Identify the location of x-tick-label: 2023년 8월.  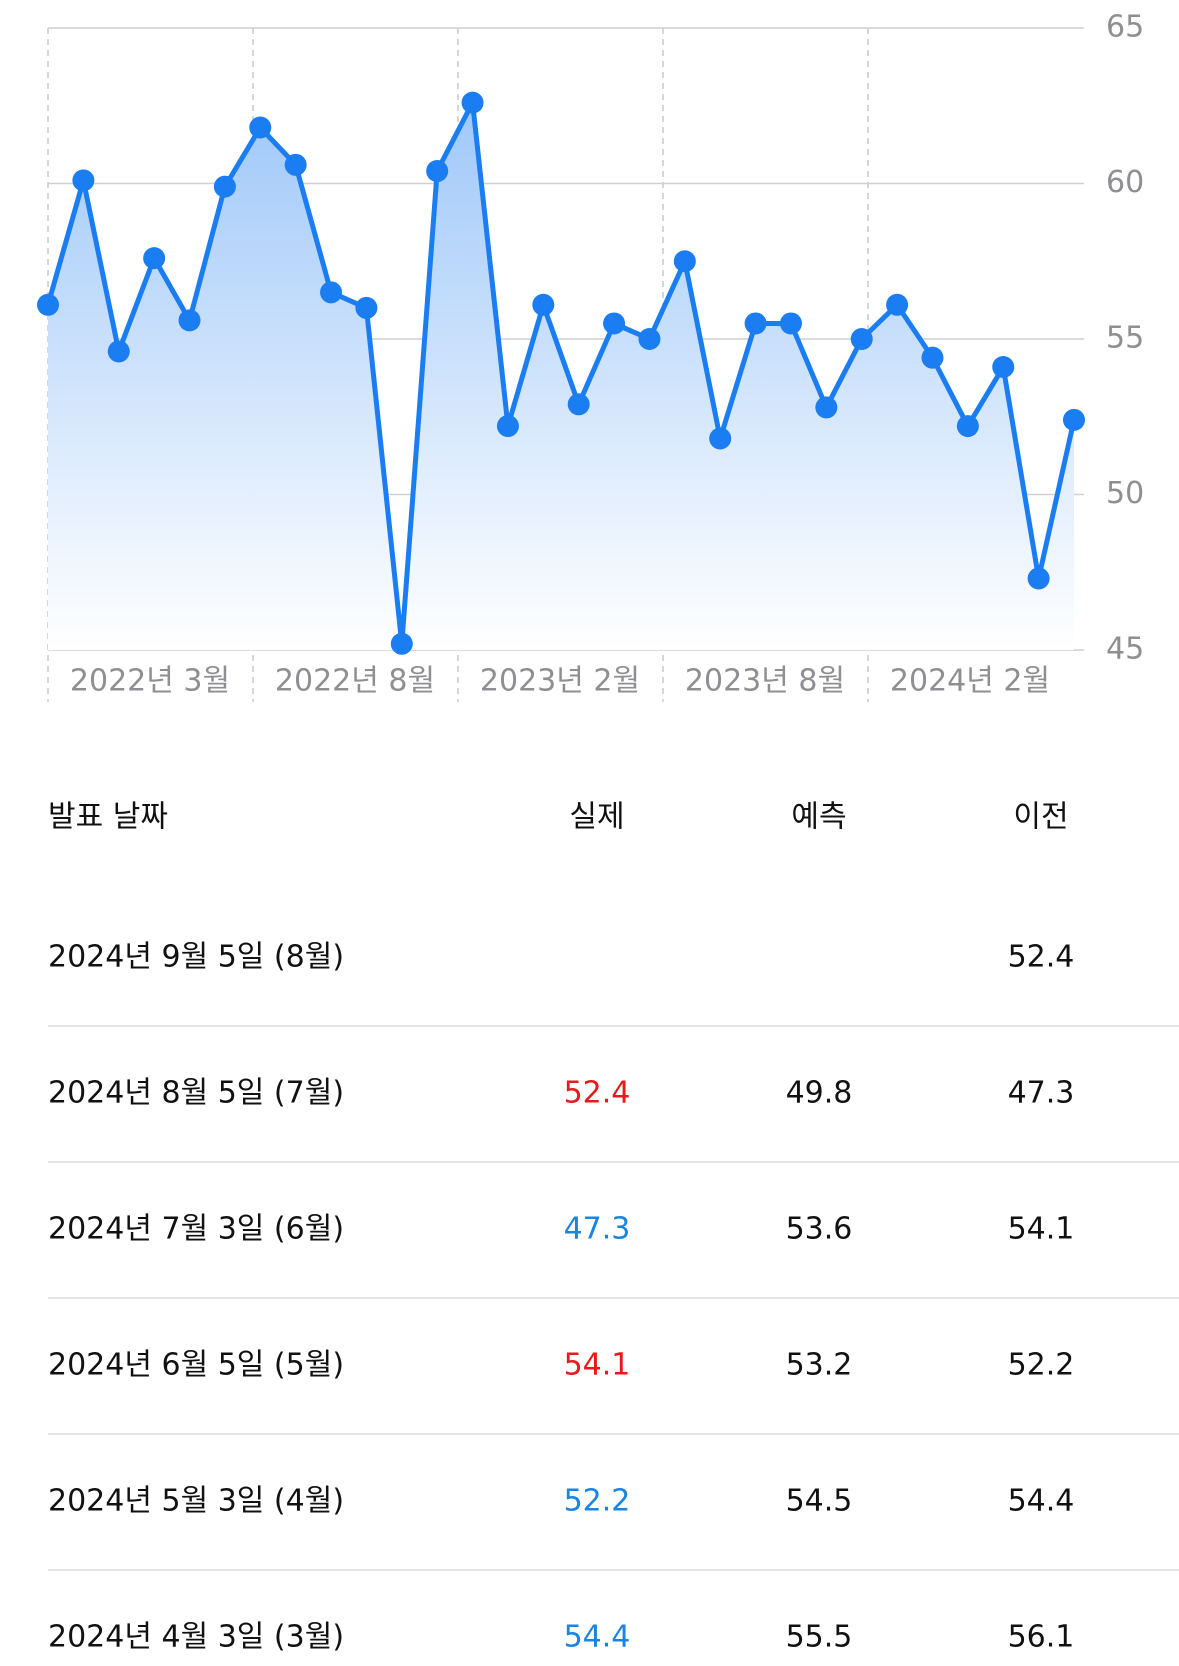
(765, 681).